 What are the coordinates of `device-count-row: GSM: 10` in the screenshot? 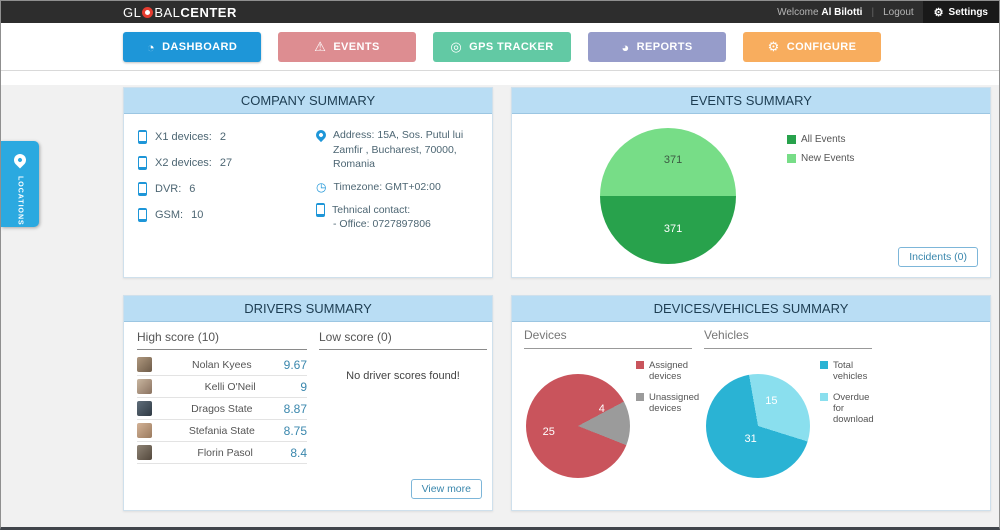 It's located at (185, 215).